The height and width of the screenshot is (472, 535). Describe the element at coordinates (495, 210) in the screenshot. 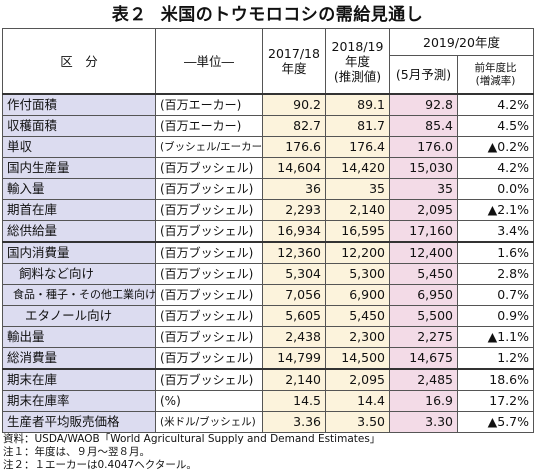

I see `row-change: ▲2.1%` at that location.